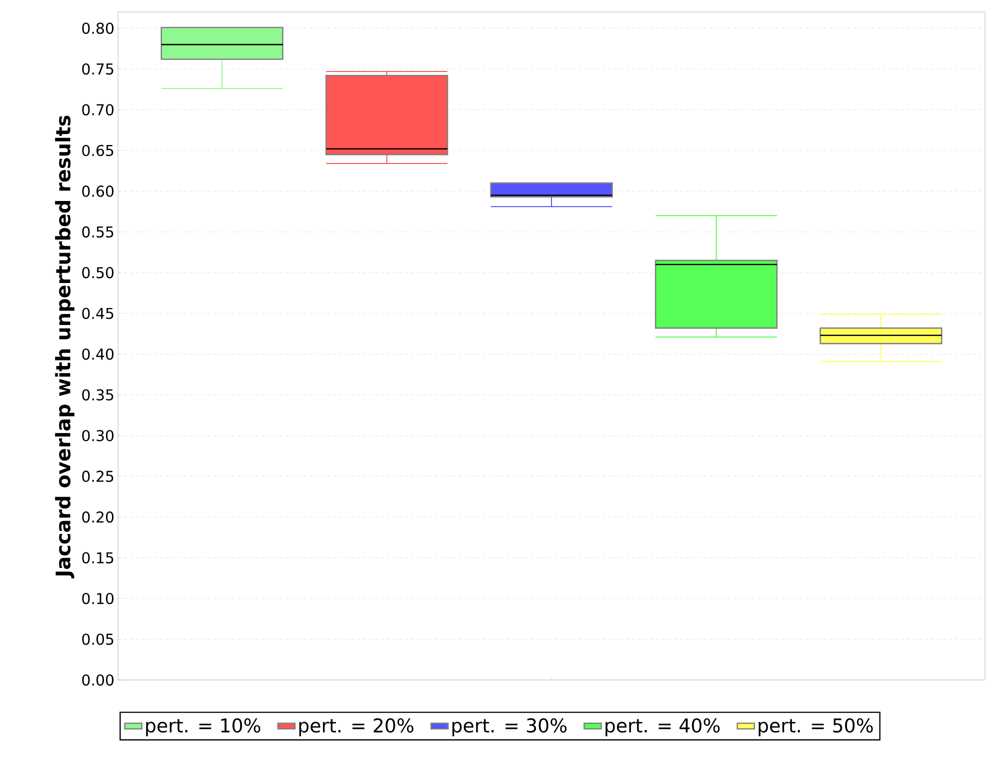  Describe the element at coordinates (98, 314) in the screenshot. I see `y-tick-label: 0.45` at that location.